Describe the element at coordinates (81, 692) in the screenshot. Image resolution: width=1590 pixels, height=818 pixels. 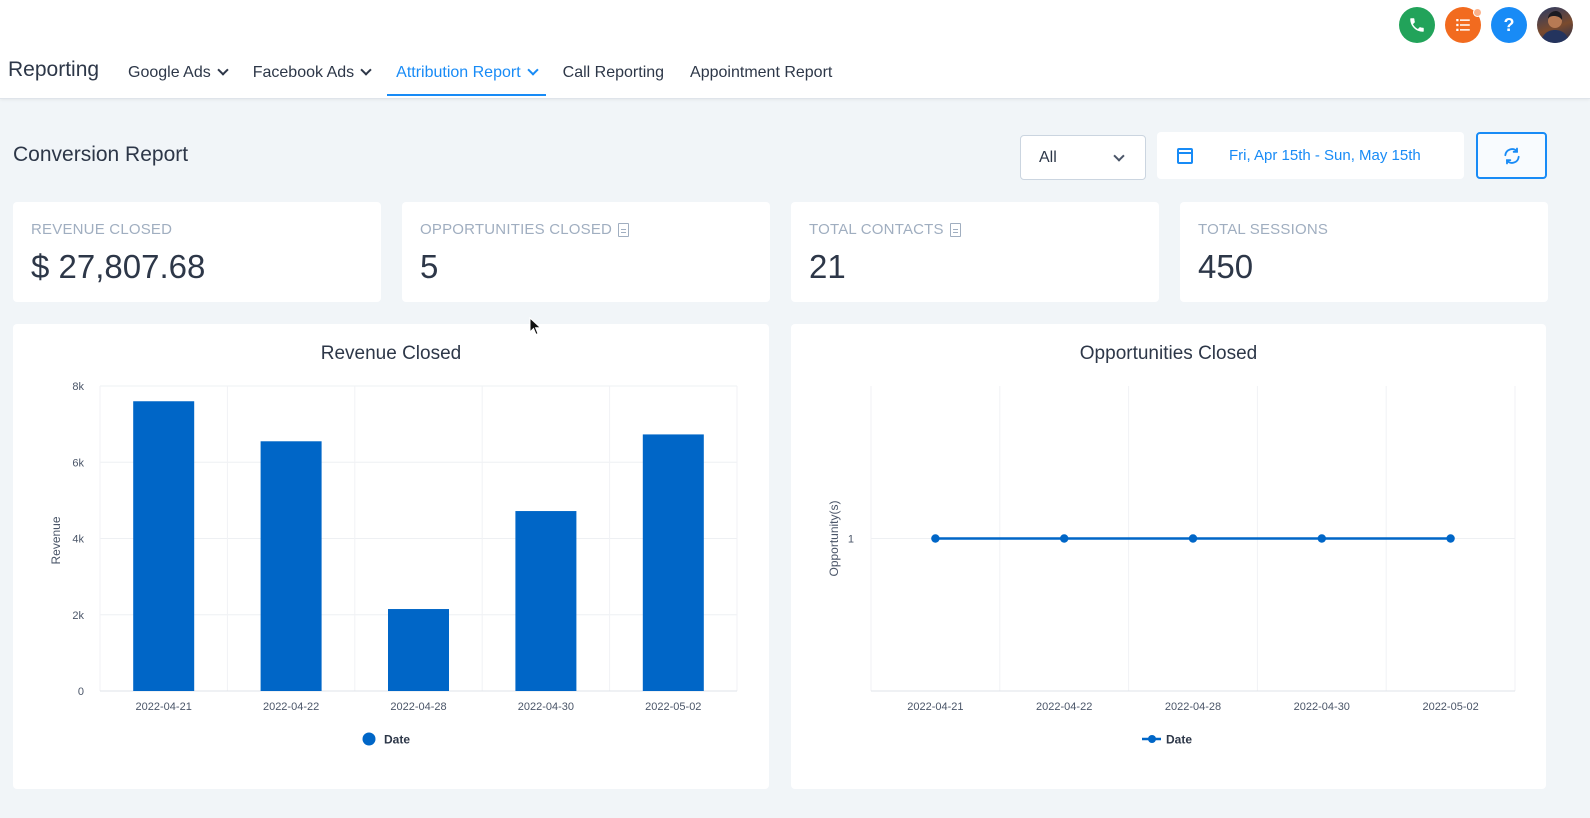
I see `y-tick-label: 0` at that location.